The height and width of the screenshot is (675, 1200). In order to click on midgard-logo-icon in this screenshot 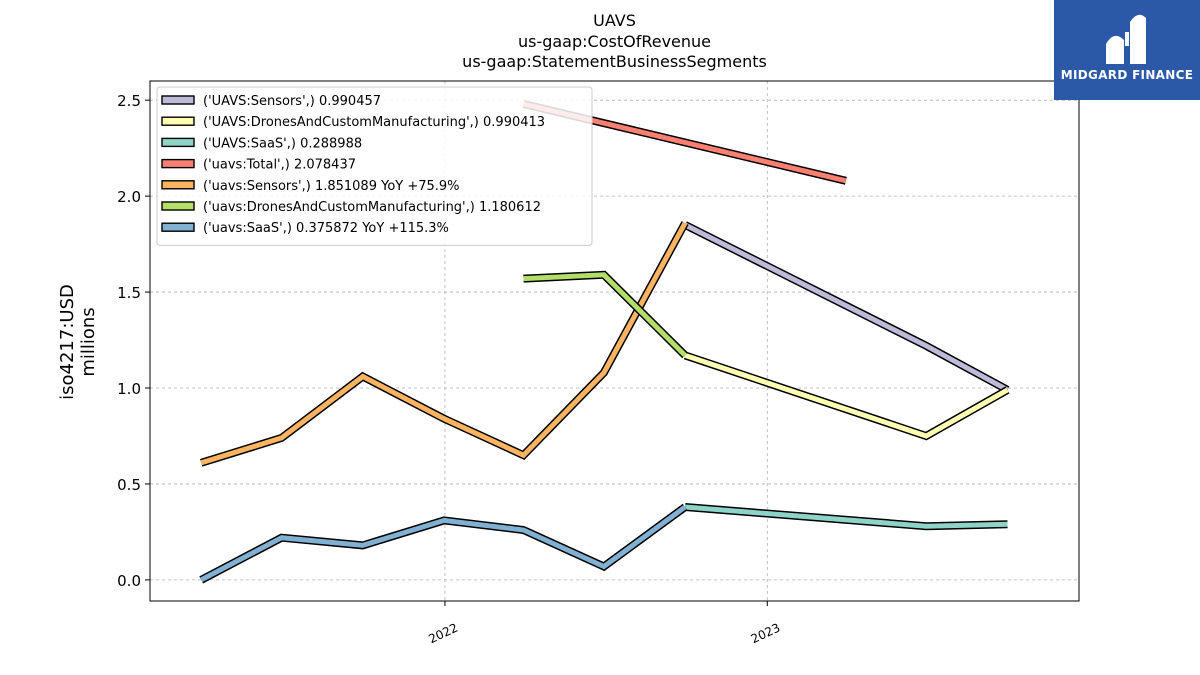, I will do `click(1126, 39)`.